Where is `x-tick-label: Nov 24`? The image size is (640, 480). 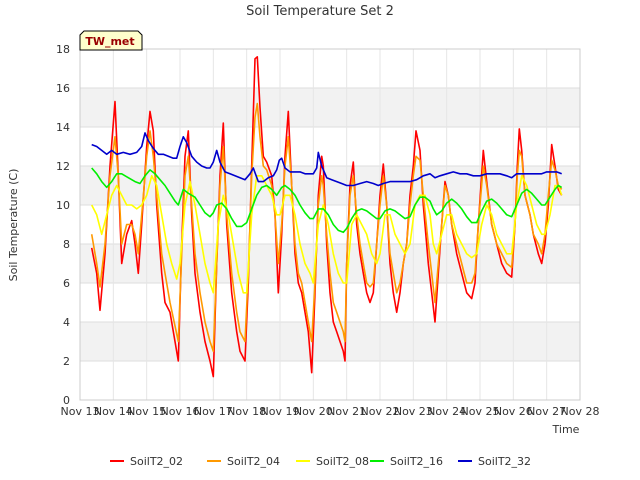 x-tick-label: Nov 24 is located at coordinates (446, 411).